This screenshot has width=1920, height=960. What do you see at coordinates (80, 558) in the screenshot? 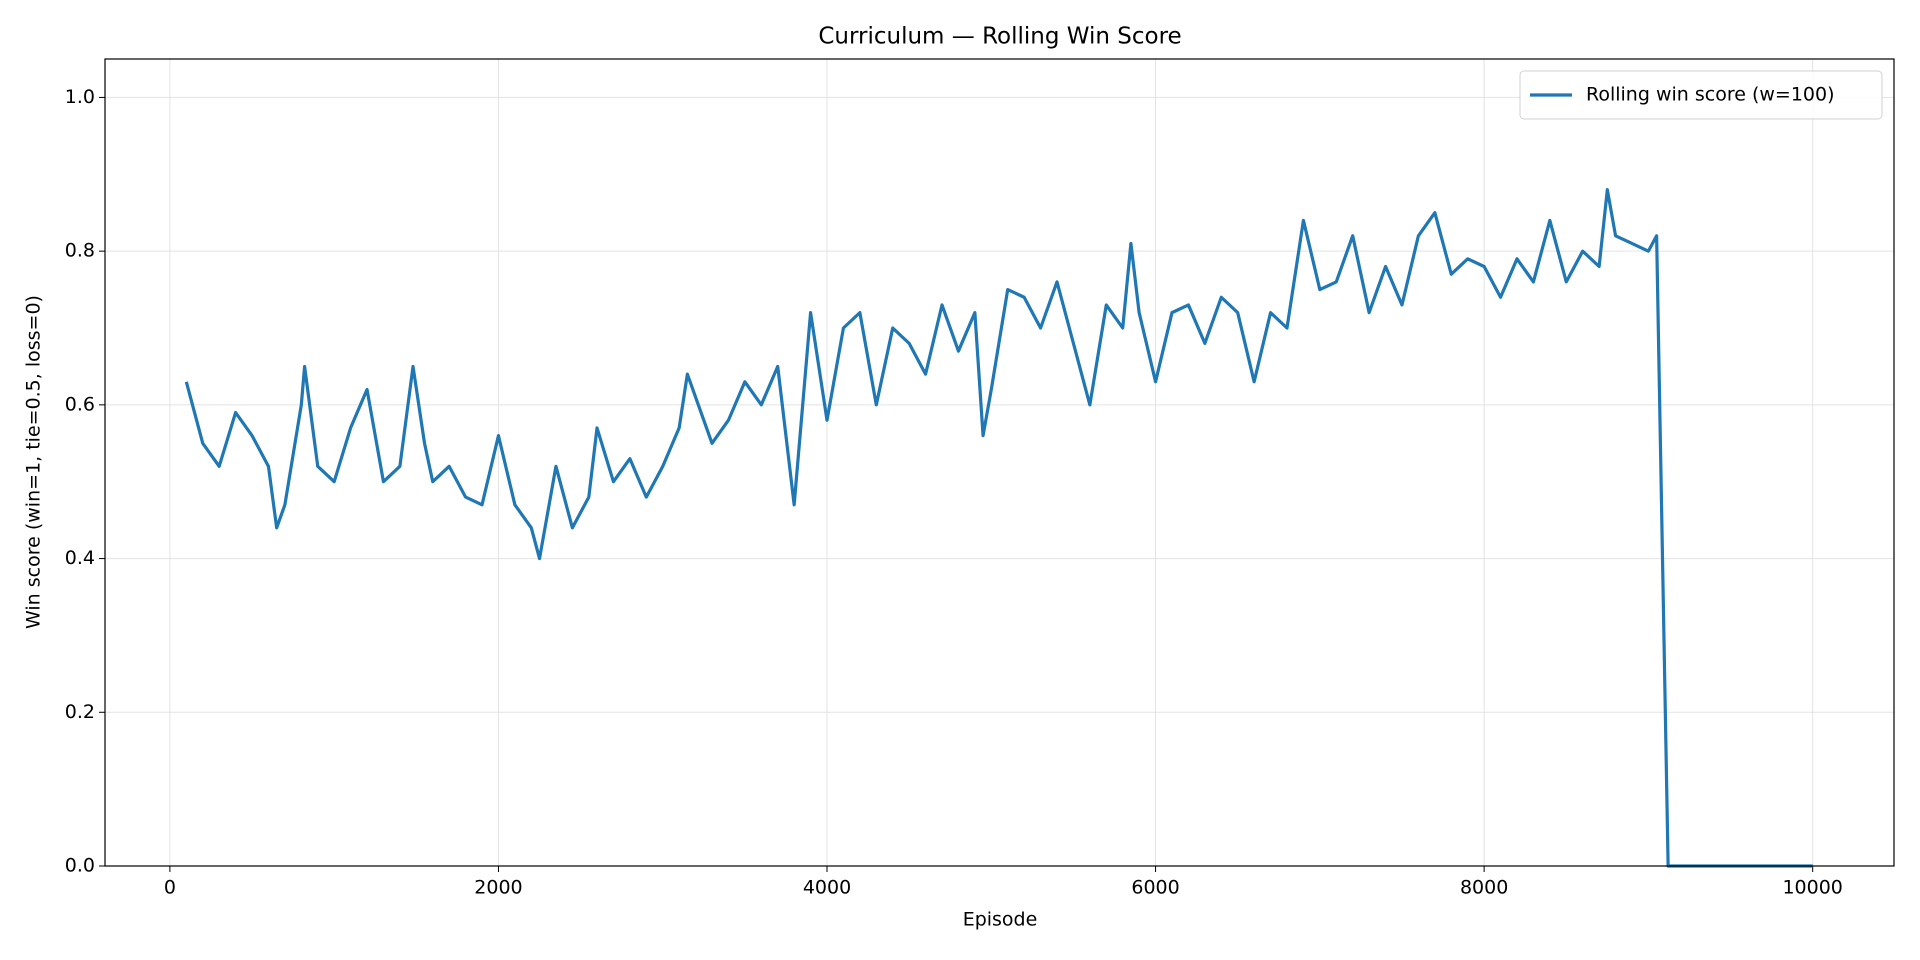
I see `y-tick-label: 0.4` at bounding box center [80, 558].